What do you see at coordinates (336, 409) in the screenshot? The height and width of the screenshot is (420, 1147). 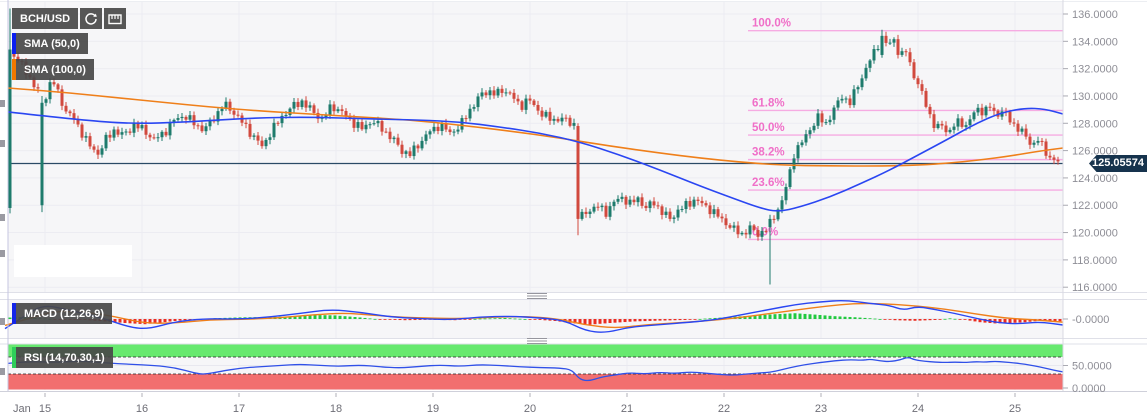 I see `time-tick-label: 18` at bounding box center [336, 409].